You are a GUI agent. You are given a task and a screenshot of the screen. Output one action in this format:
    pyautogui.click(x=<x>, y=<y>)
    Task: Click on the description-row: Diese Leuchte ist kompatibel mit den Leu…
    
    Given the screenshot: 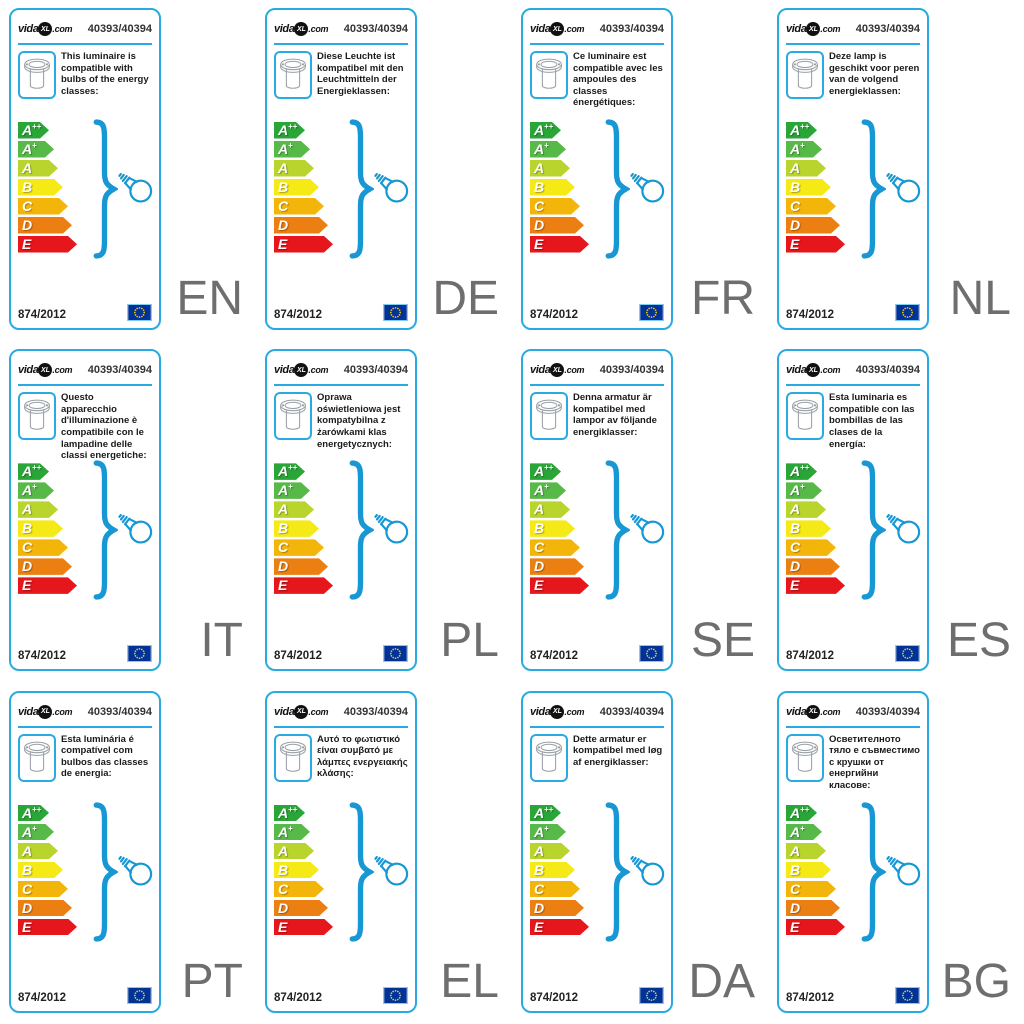 What is the action you would take?
    pyautogui.click(x=341, y=81)
    